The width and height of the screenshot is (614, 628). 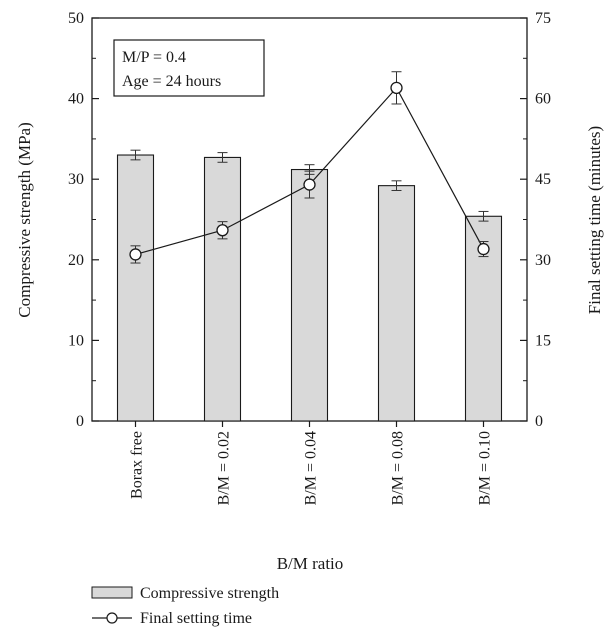 What do you see at coordinates (224, 468) in the screenshot?
I see `x-tick-label: B/M = 0.02` at bounding box center [224, 468].